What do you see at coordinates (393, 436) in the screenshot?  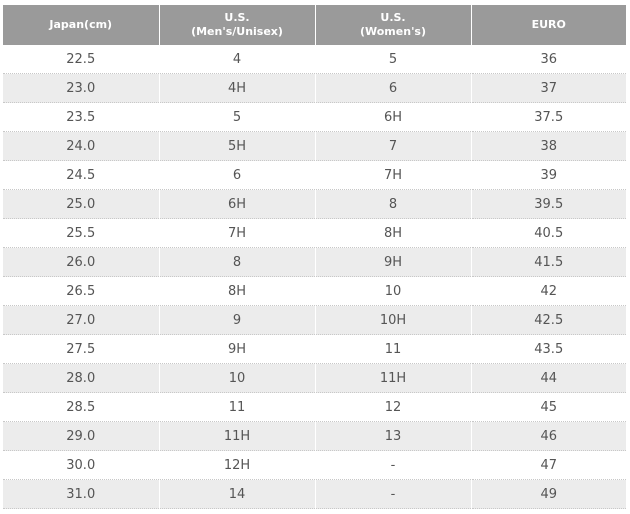 I see `cell-us-womens: 13` at bounding box center [393, 436].